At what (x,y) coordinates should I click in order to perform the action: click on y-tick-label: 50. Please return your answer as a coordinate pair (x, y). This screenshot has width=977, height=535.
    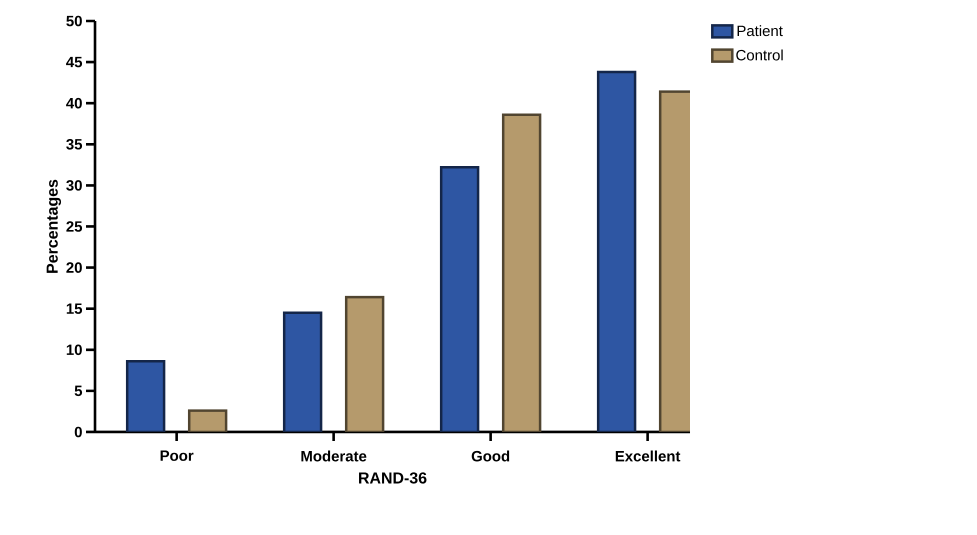
    Looking at the image, I should click on (74, 21).